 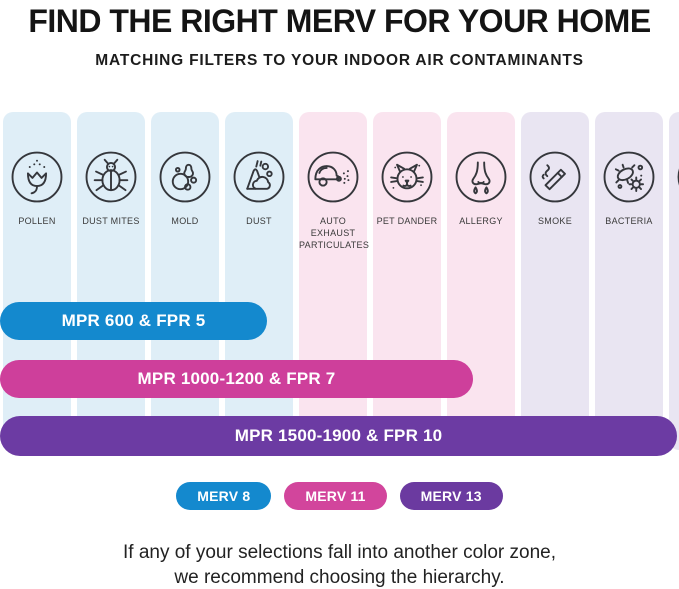 I want to click on column-label: SMOKE, so click(x=554, y=221).